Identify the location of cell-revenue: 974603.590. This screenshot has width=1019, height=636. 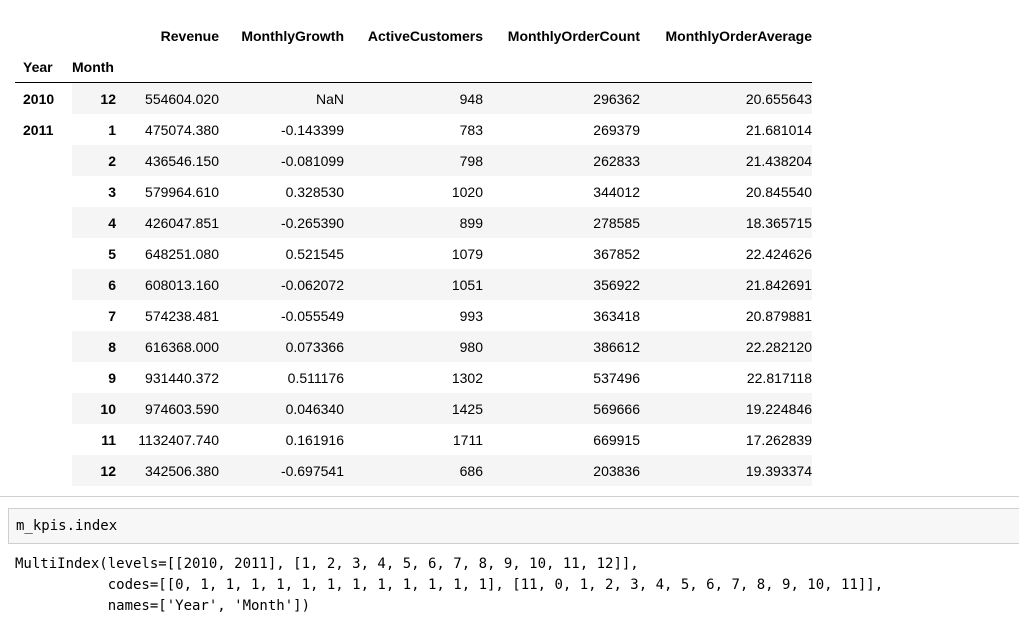
(167, 408).